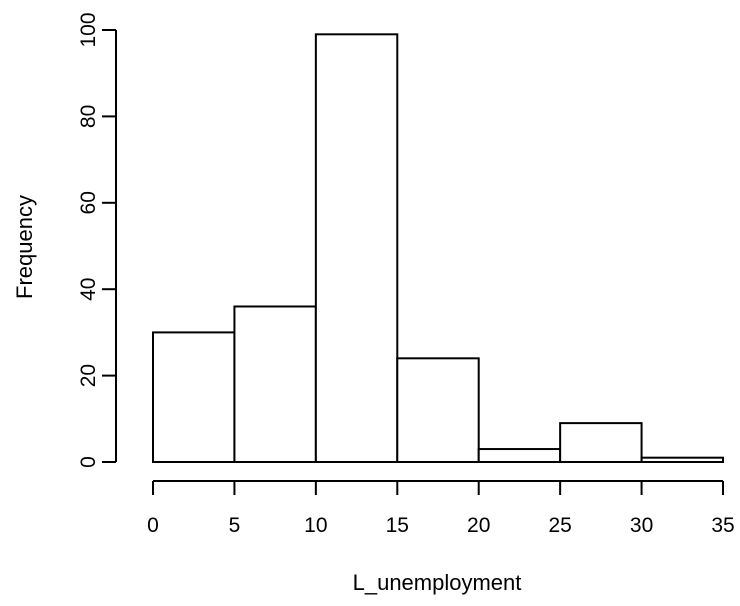 This screenshot has width=740, height=606. I want to click on y-axis-label: Frequency, so click(24, 247).